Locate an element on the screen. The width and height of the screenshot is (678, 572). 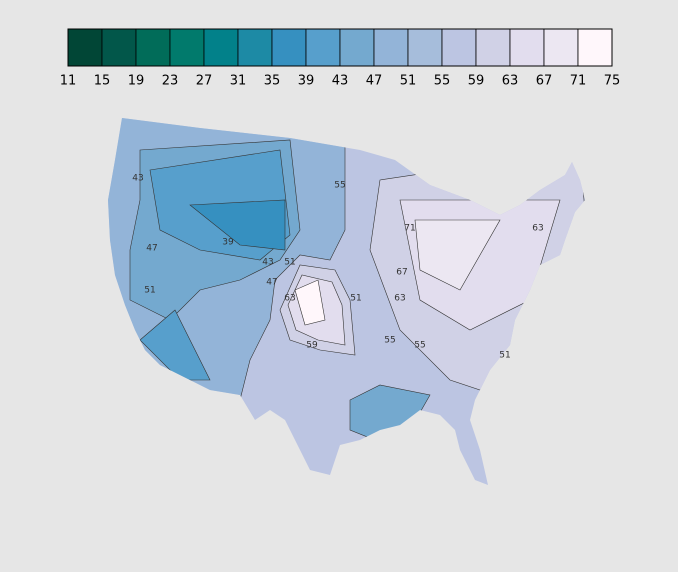
colorbar-tick-label: 43 is located at coordinates (340, 81).